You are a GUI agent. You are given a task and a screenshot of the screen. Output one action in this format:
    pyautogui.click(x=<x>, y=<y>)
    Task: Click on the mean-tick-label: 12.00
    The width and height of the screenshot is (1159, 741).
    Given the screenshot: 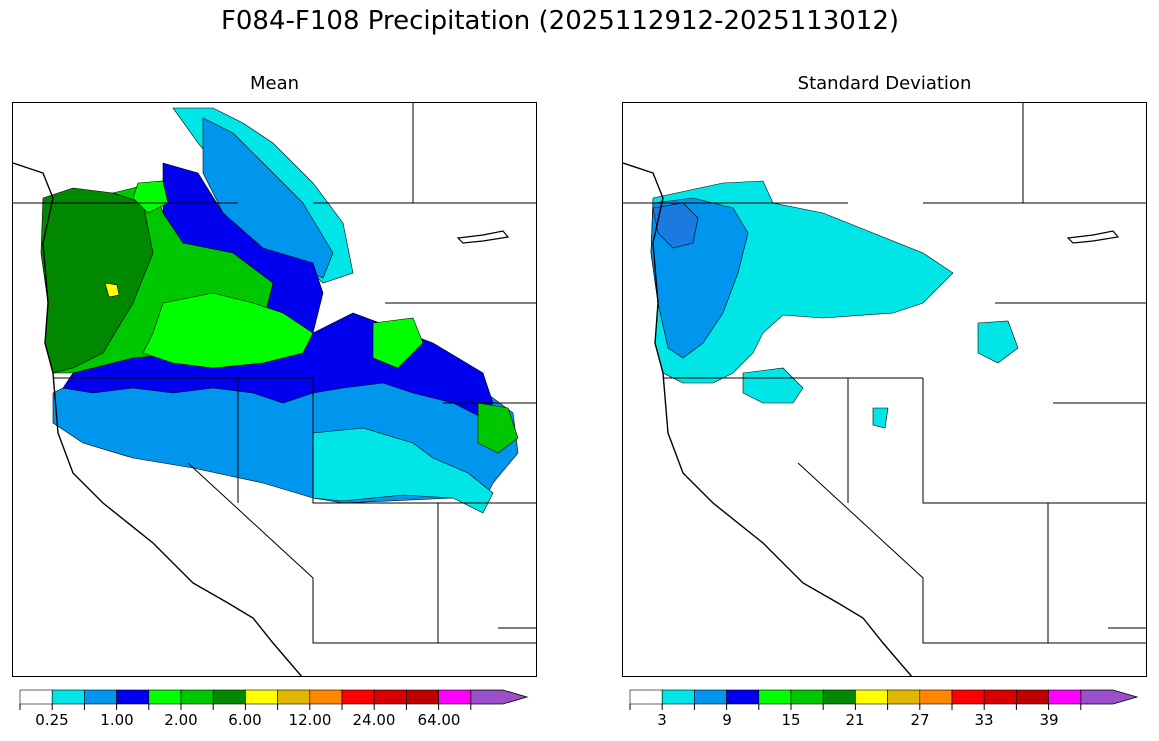 What is the action you would take?
    pyautogui.click(x=310, y=720)
    